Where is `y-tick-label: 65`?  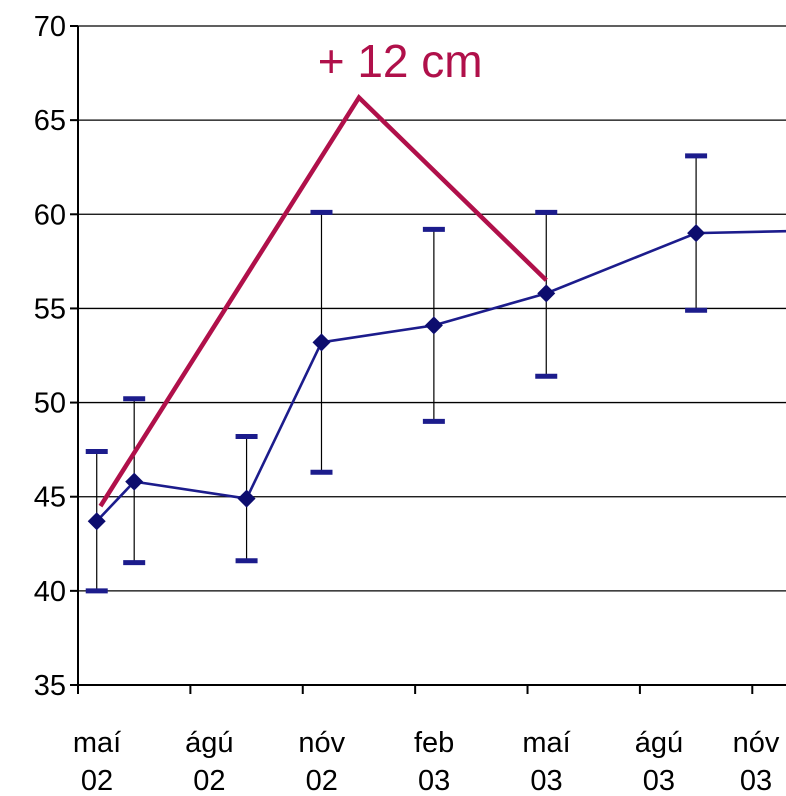
y-tick-label: 65 is located at coordinates (50, 121).